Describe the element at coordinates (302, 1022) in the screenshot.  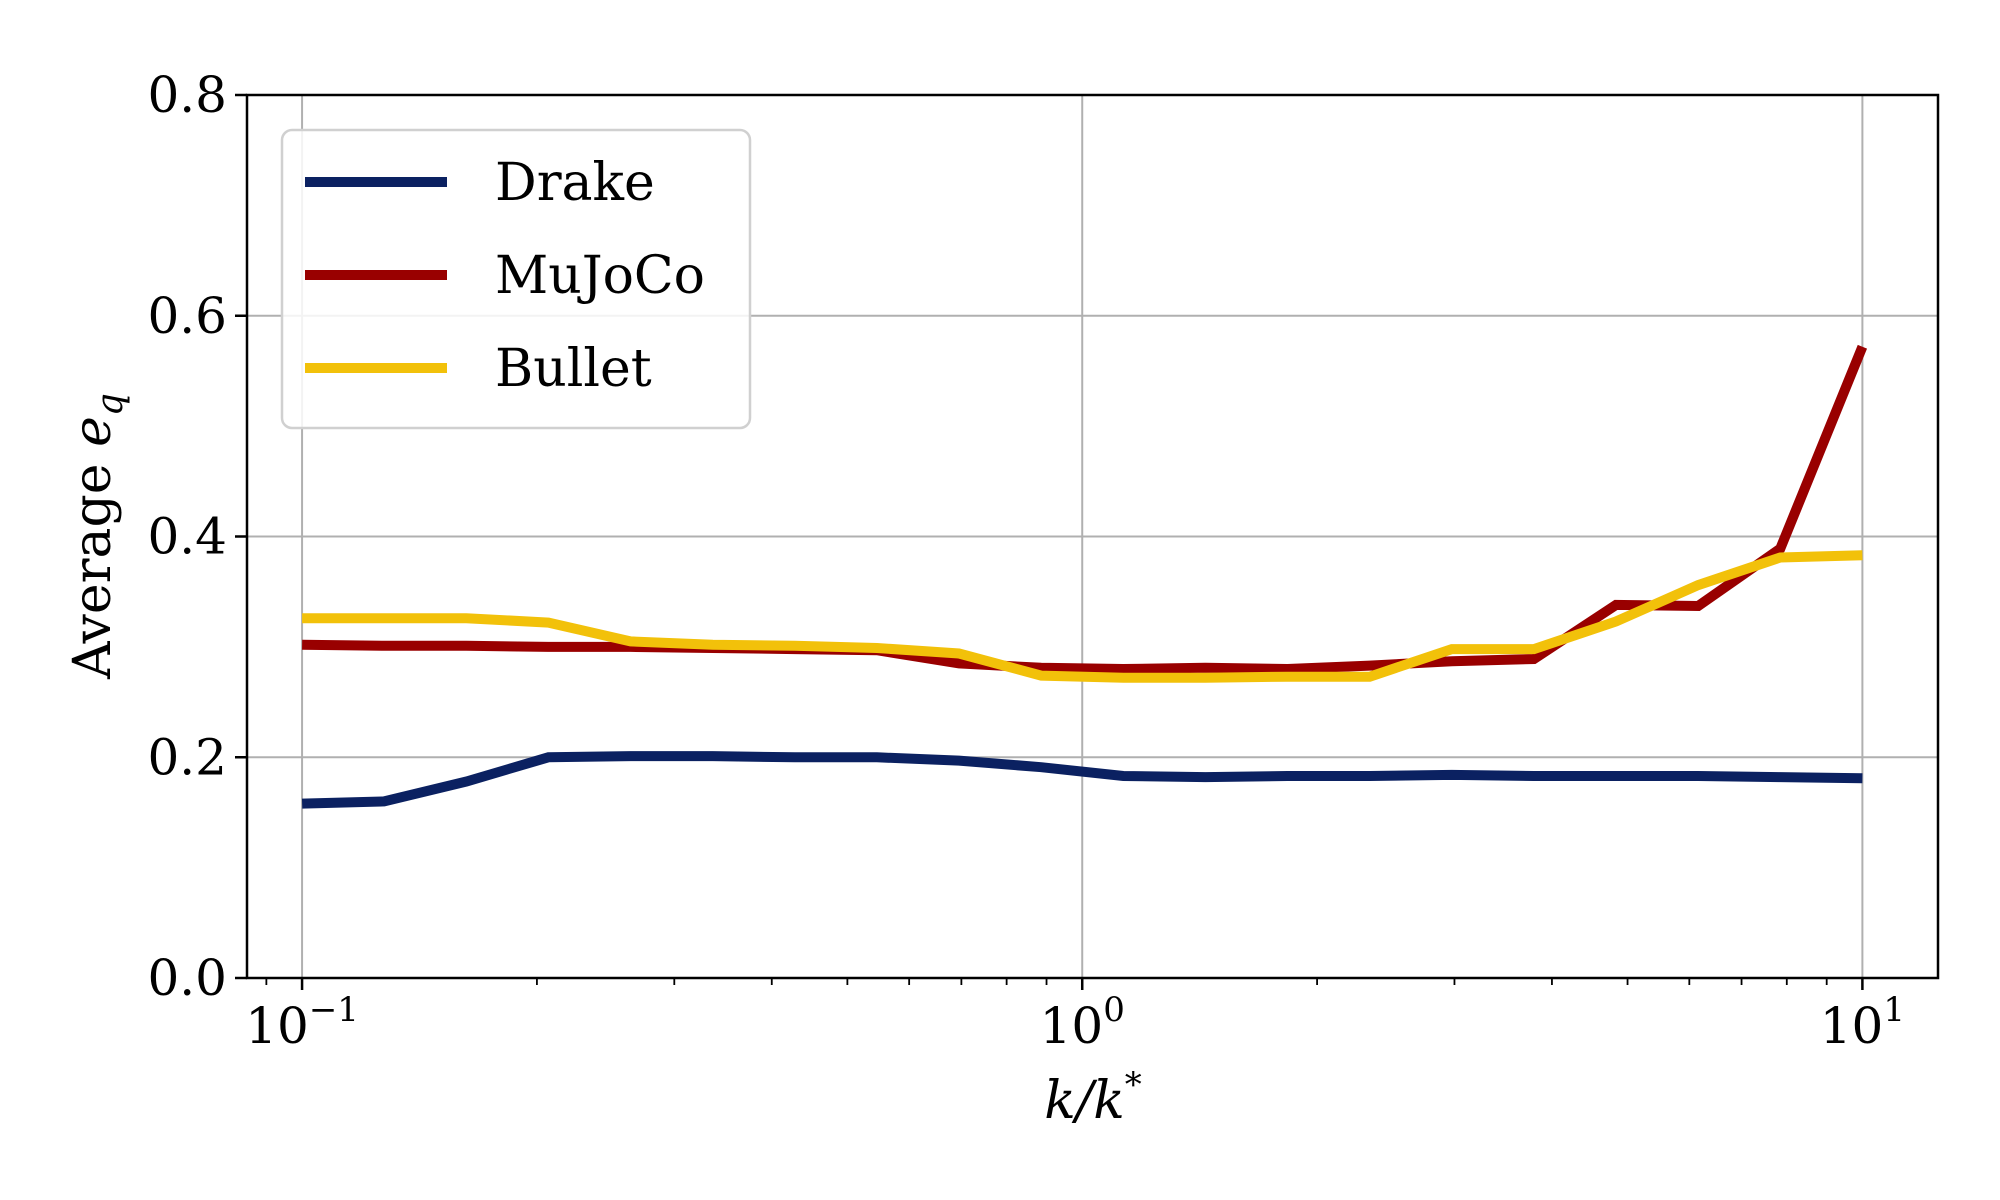
I see `x-tick-label: 10⁻¹` at that location.